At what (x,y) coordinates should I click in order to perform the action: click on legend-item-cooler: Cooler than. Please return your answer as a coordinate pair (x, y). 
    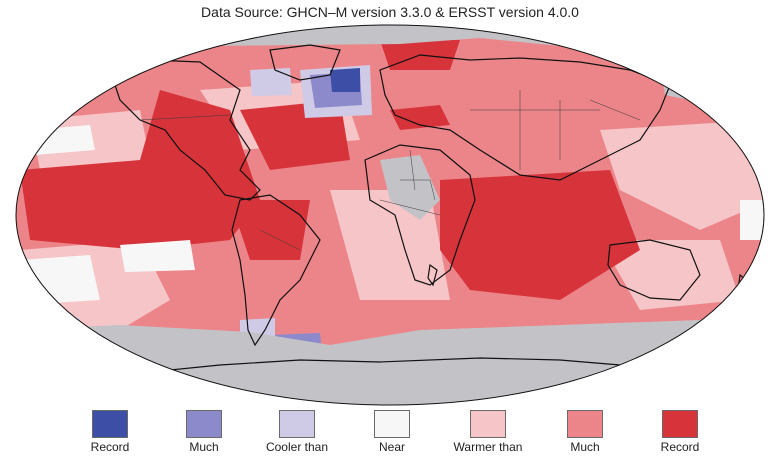
    Looking at the image, I should click on (297, 432).